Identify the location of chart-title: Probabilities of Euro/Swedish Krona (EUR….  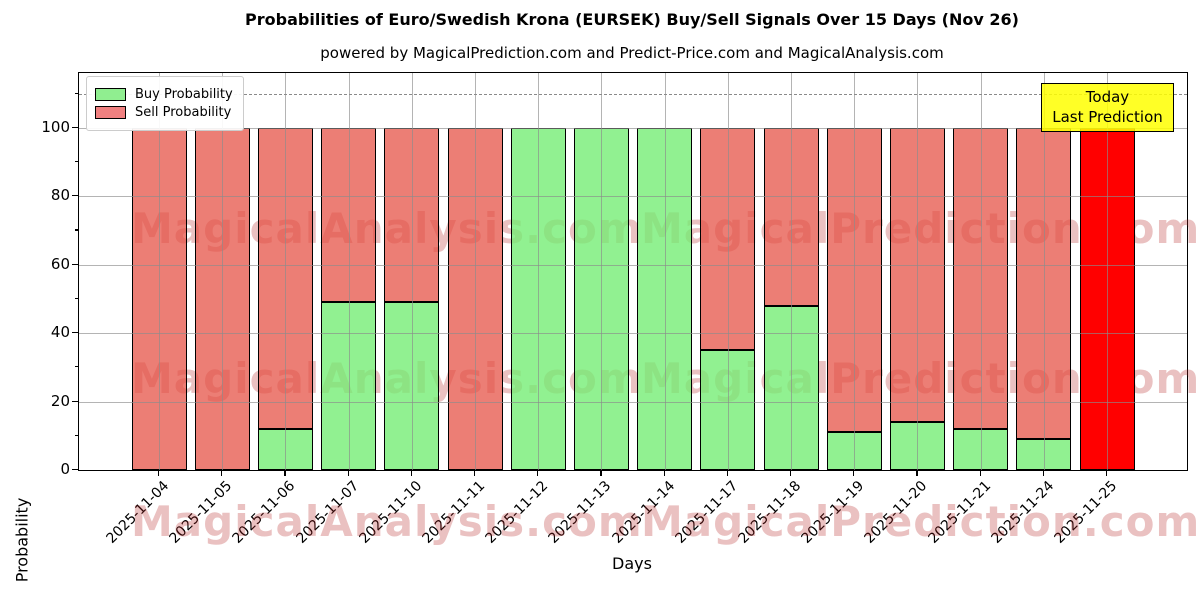
(632, 19).